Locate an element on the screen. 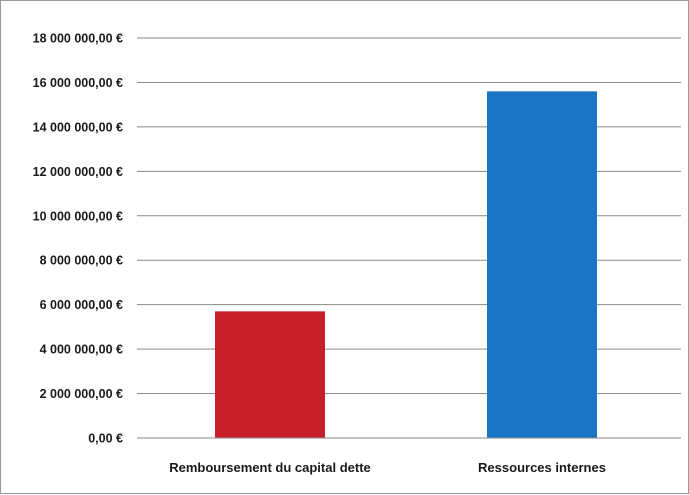 The image size is (689, 495). y-tick-label: 2 000 000,00 € is located at coordinates (81, 394).